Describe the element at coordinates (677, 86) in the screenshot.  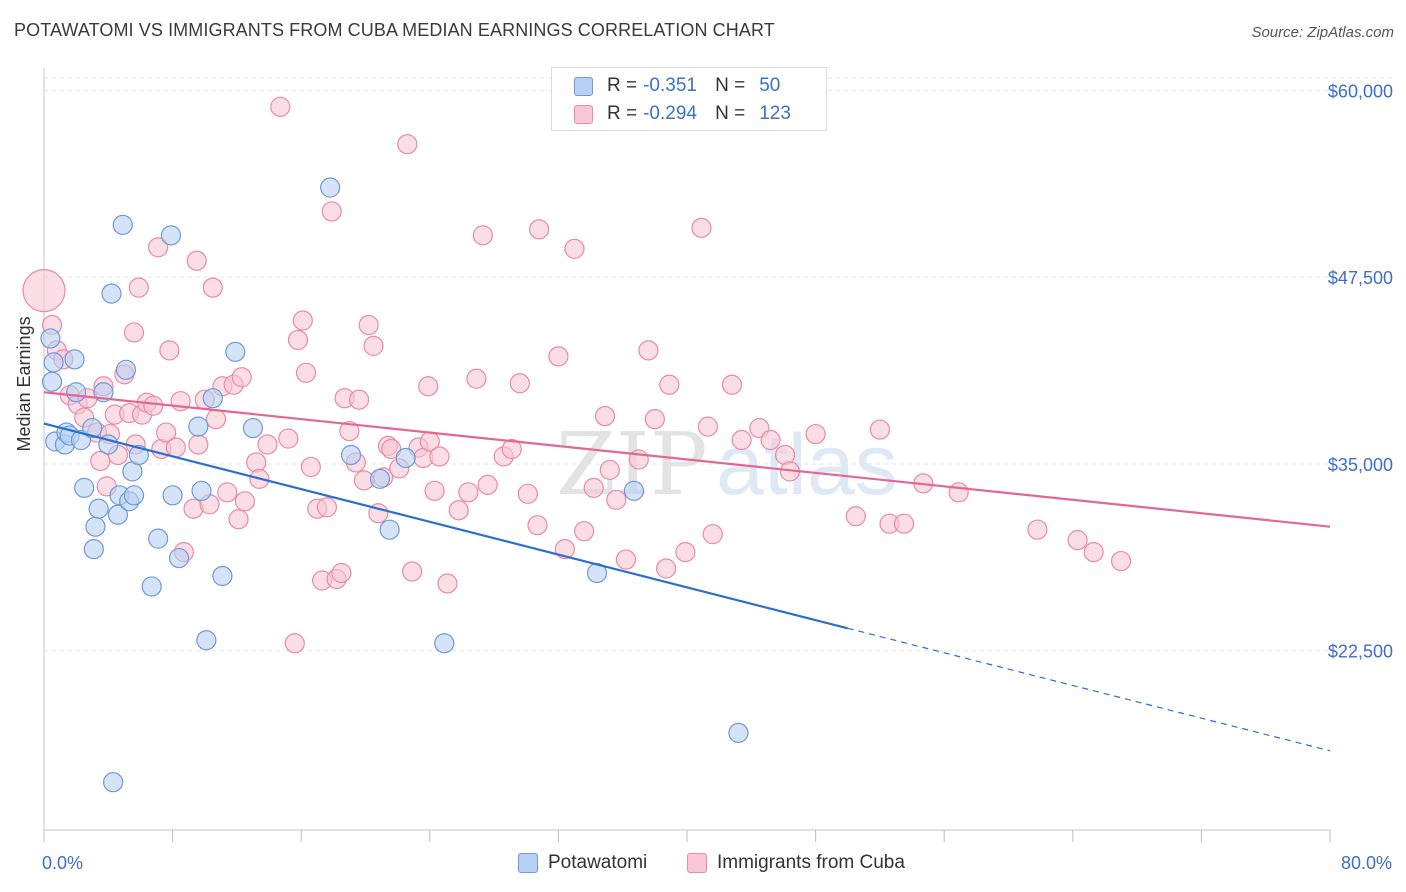
I see `legend-row-potawatomi: R = -0.351 N = 50` at that location.